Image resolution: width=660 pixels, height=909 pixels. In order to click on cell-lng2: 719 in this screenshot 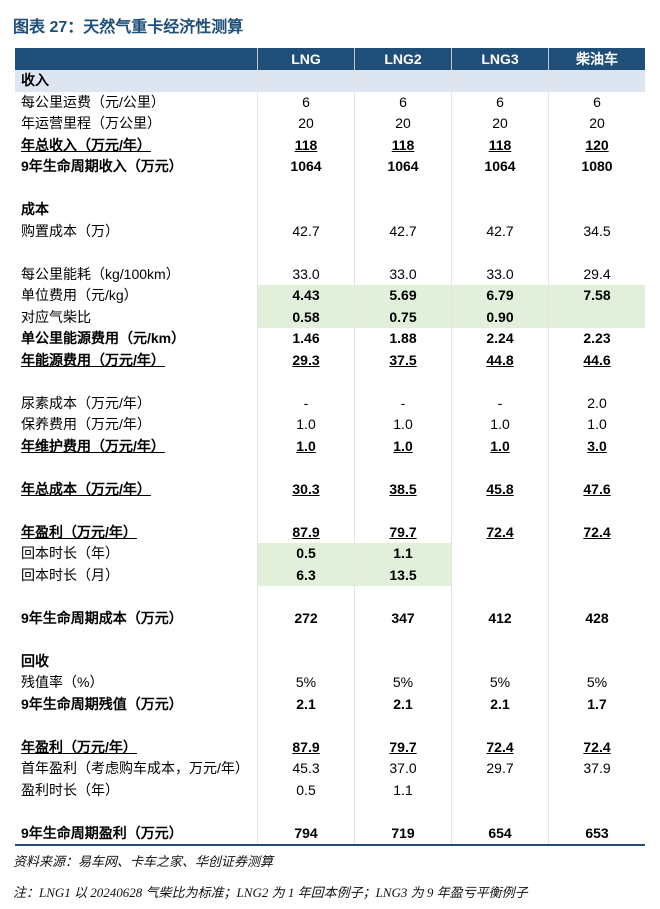, I will do `click(402, 833)`.